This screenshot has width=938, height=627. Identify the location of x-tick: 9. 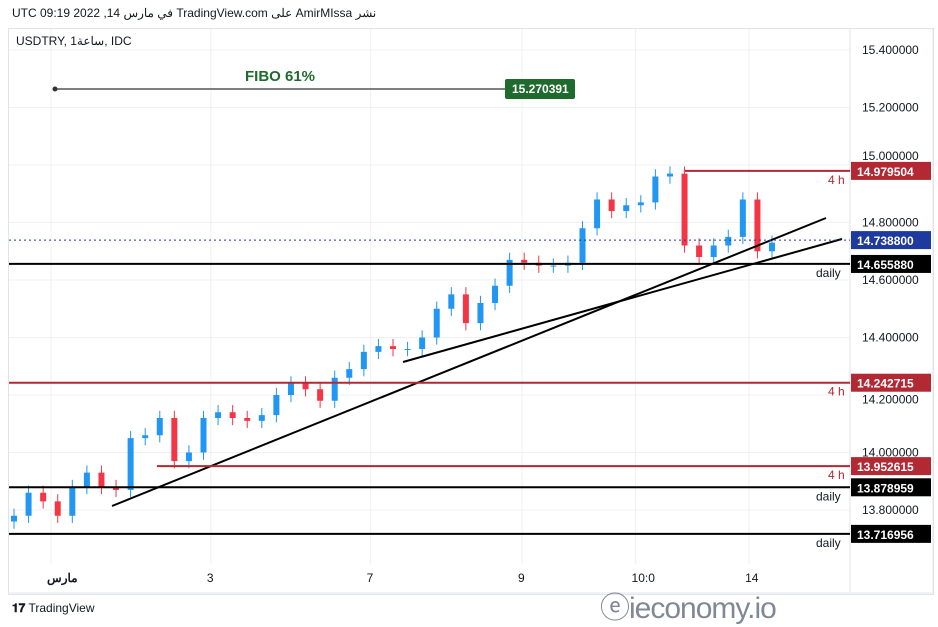
(521, 578).